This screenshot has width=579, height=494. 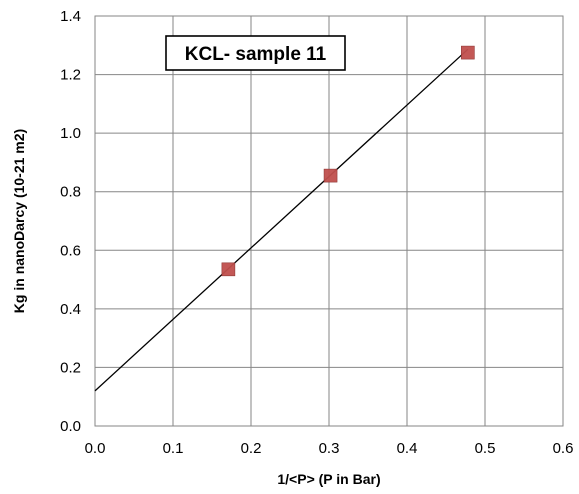 What do you see at coordinates (70, 250) in the screenshot?
I see `y-tick-label: 0.6` at bounding box center [70, 250].